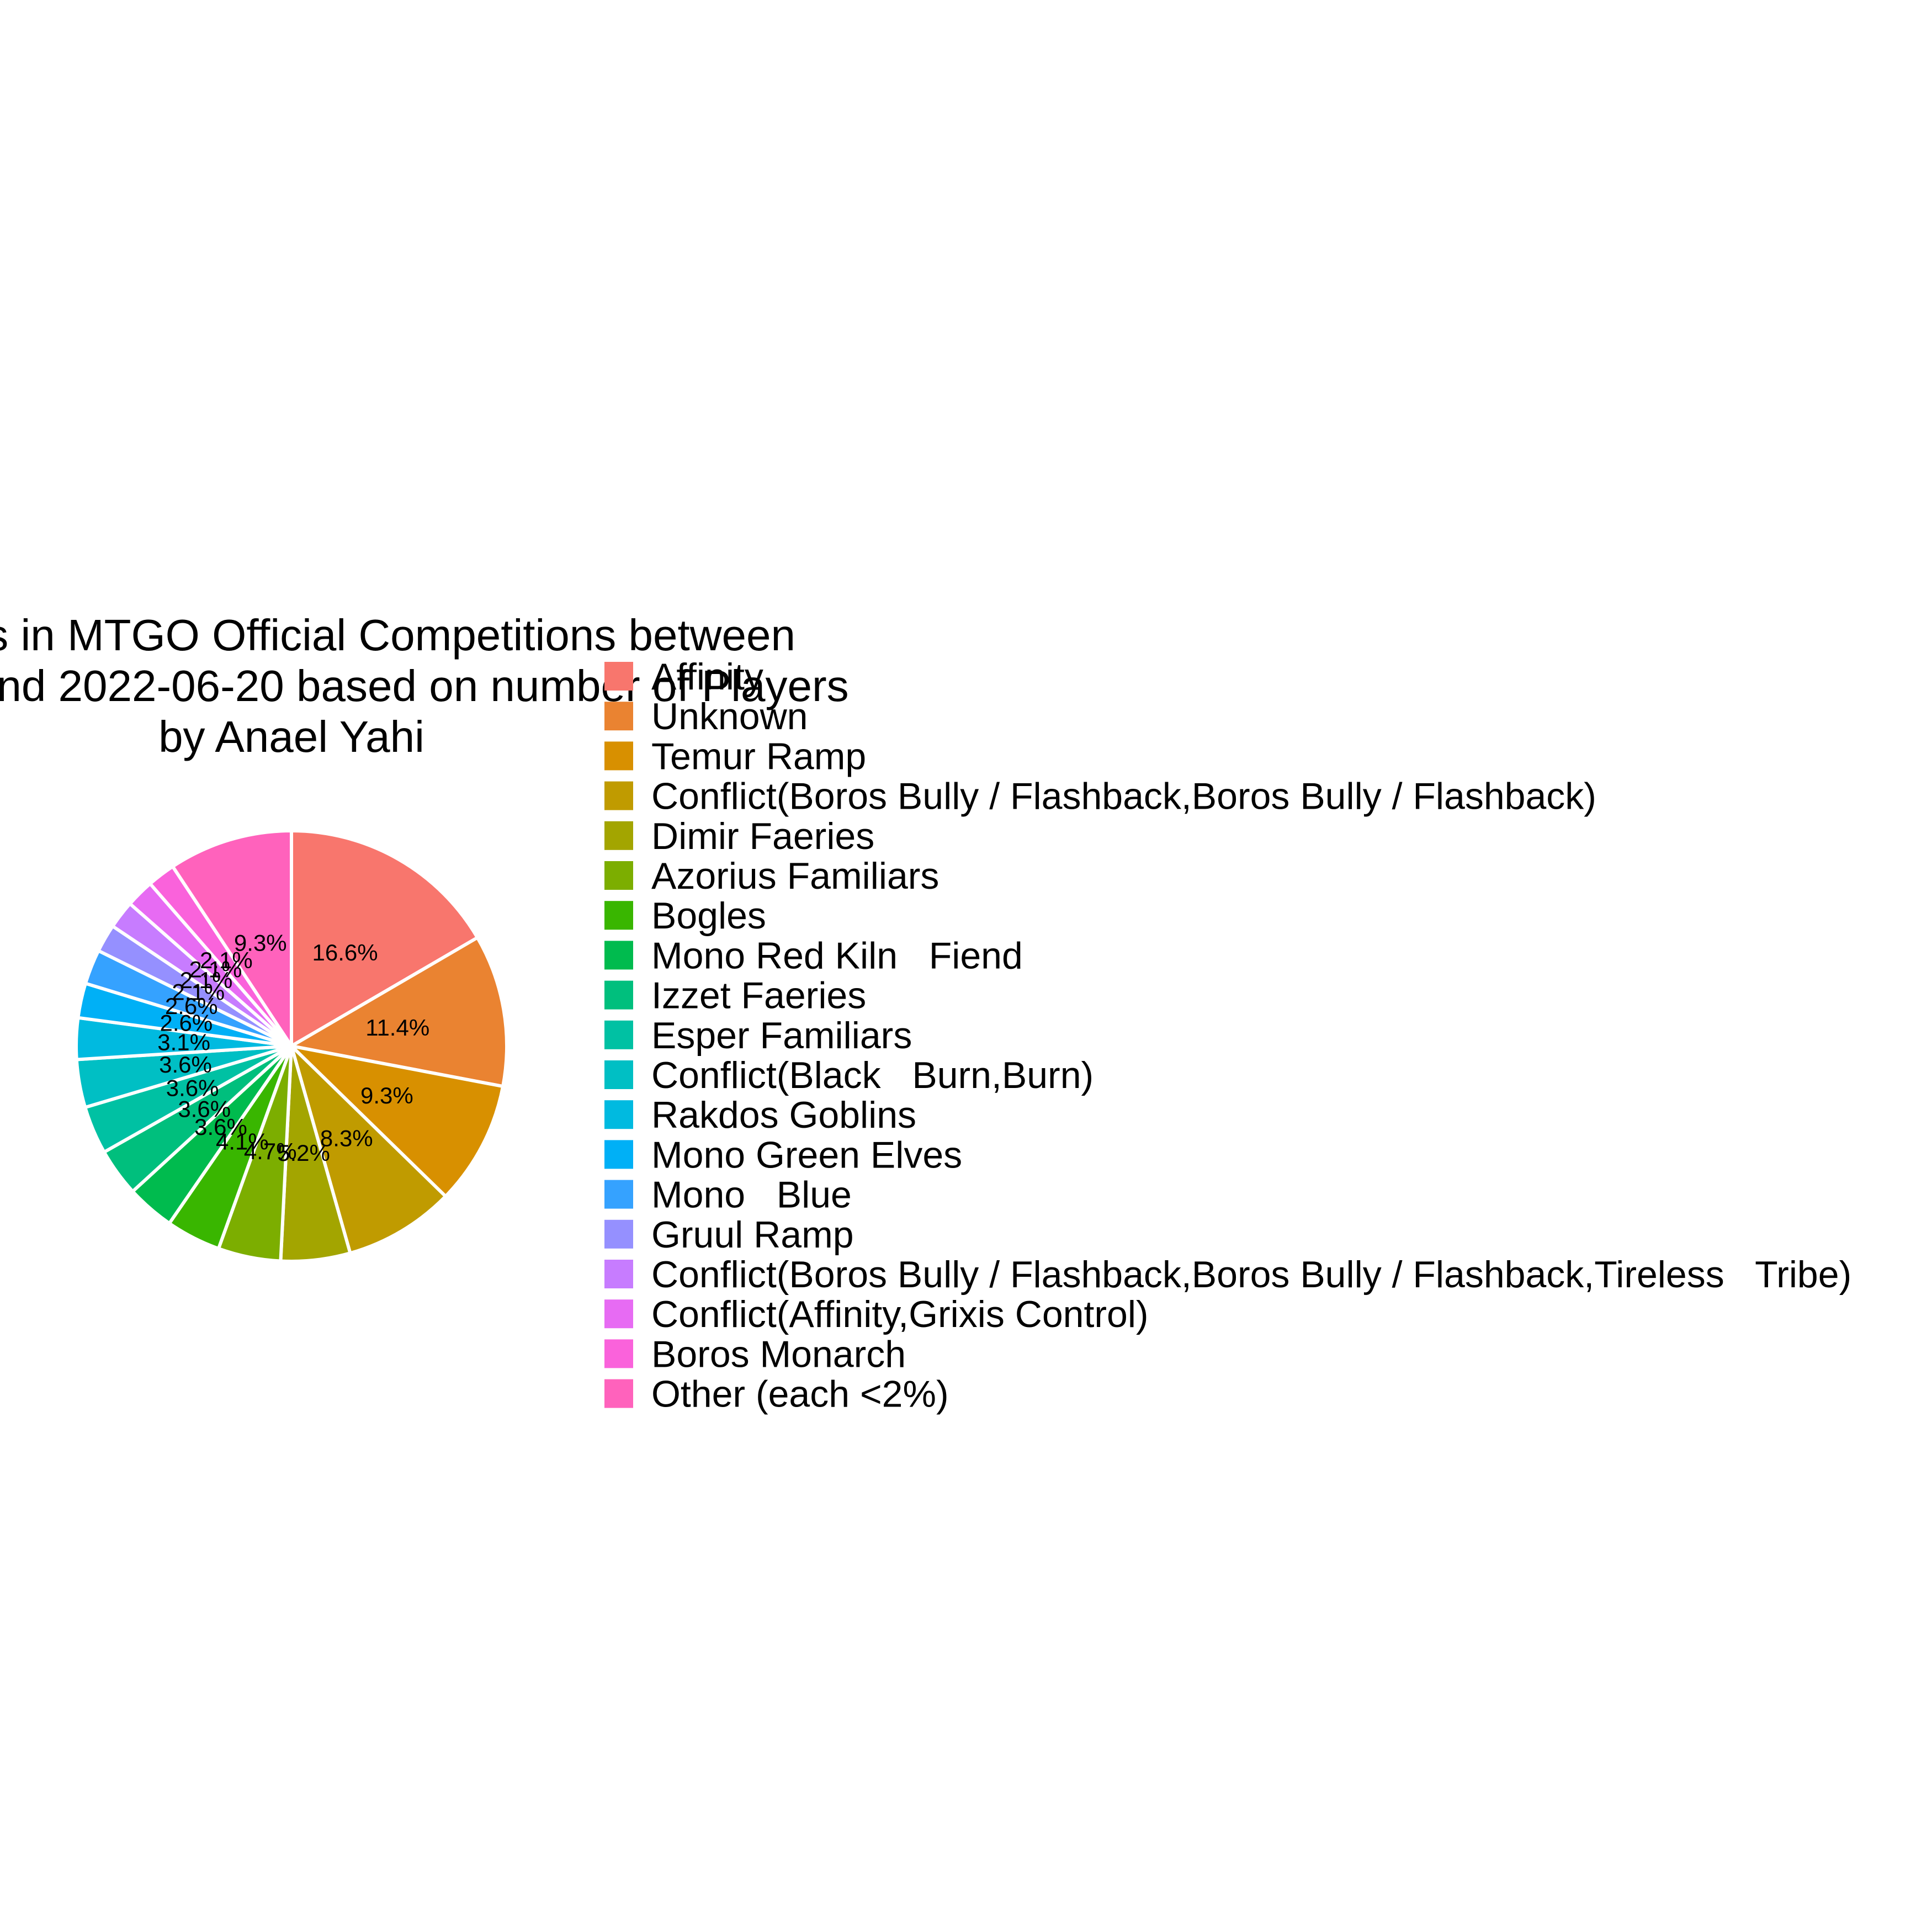  I want to click on legend-label: Mono Red Kiln Fiend, so click(837, 956).